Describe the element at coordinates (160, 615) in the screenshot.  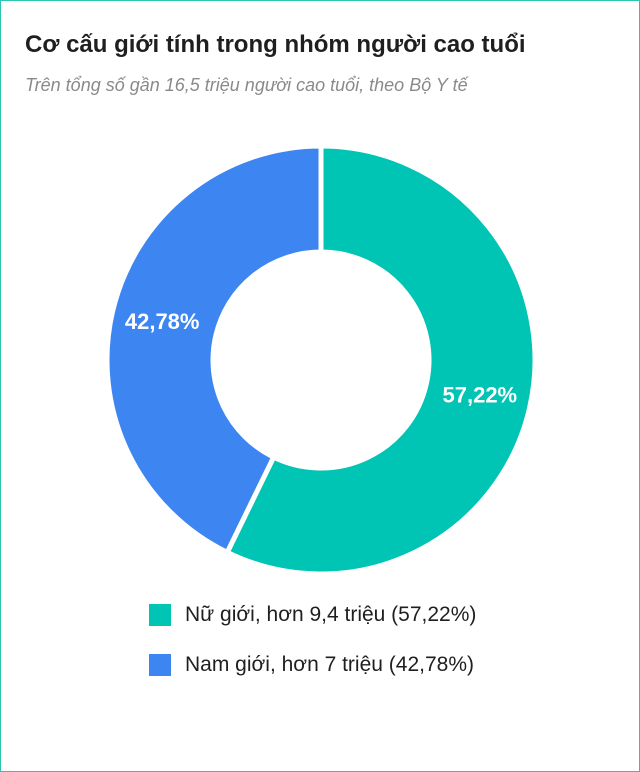
I see `legend-swatch-female` at that location.